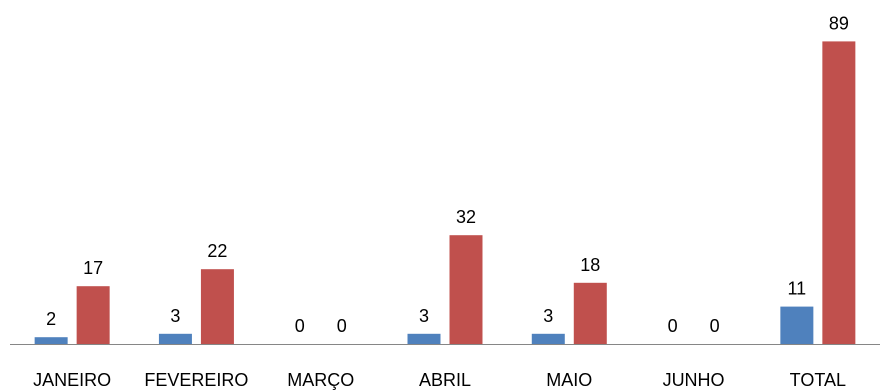 This screenshot has width=885, height=390. I want to click on data-label-junho-series-2: 0, so click(715, 326).